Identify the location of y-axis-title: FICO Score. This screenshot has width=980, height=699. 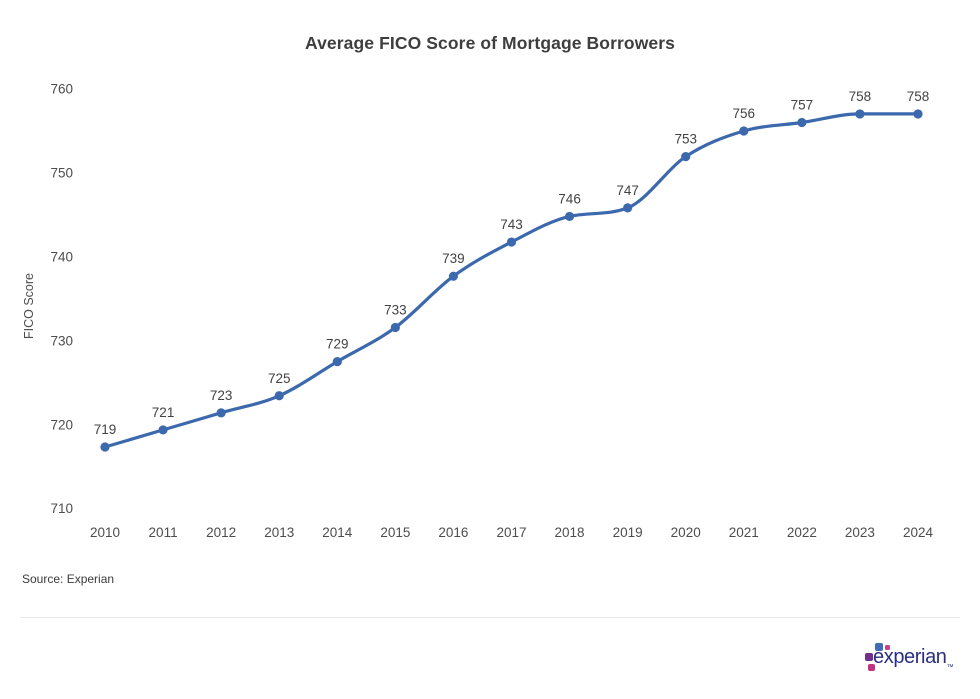
(29, 306).